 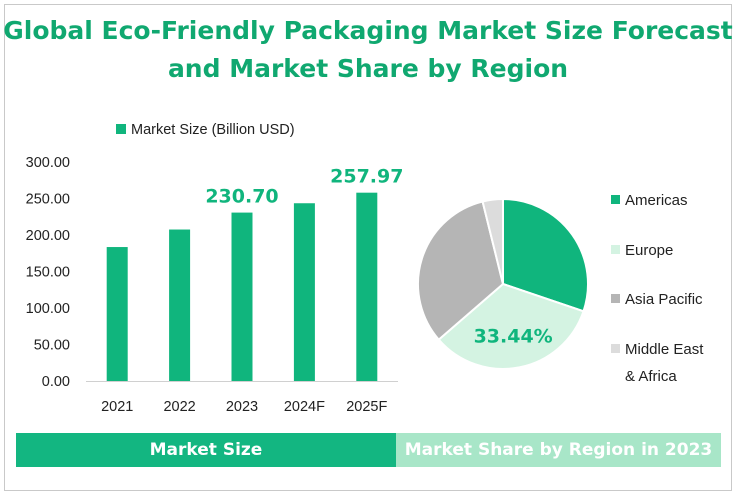 I want to click on y-tick-label: 300.00, so click(x=48, y=163).